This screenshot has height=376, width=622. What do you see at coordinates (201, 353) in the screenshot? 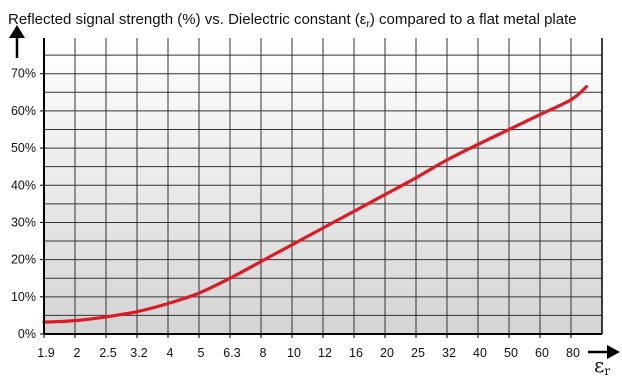
I see `x-tick-label: 5` at bounding box center [201, 353].